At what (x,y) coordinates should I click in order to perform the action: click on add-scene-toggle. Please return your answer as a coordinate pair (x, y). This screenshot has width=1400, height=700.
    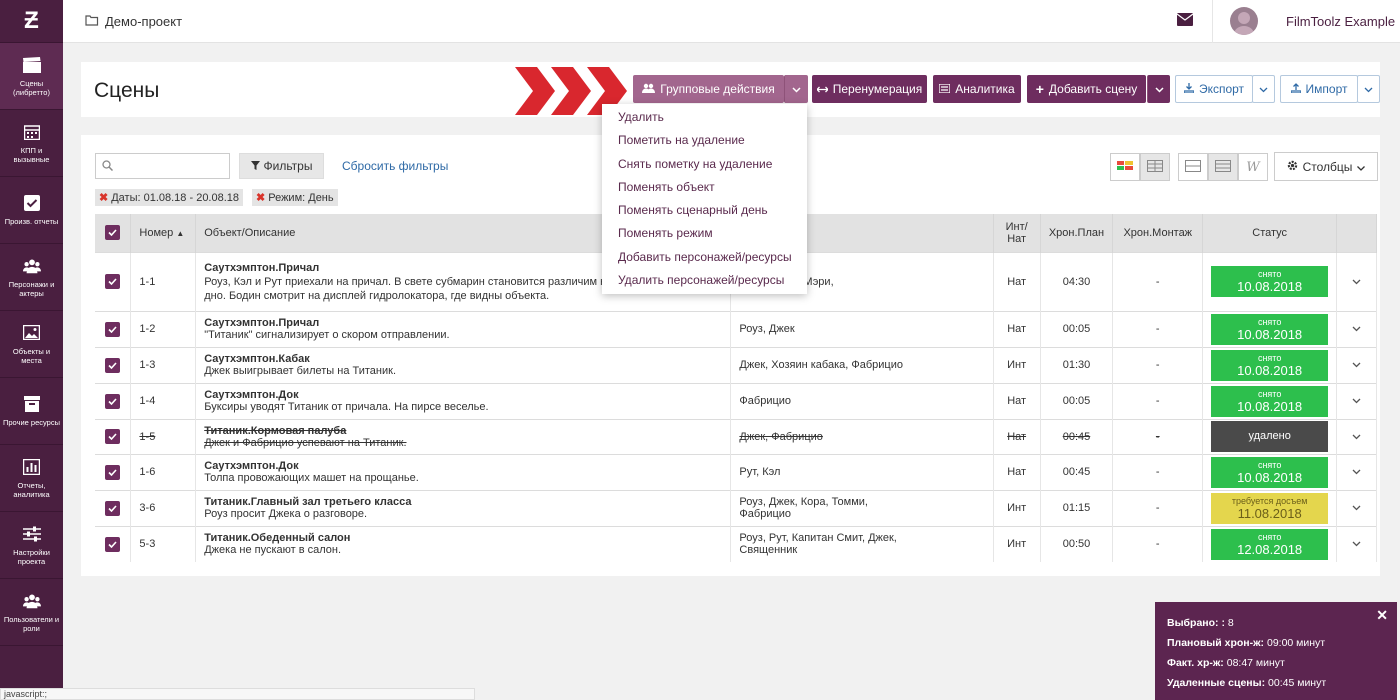
    Looking at the image, I should click on (1158, 89).